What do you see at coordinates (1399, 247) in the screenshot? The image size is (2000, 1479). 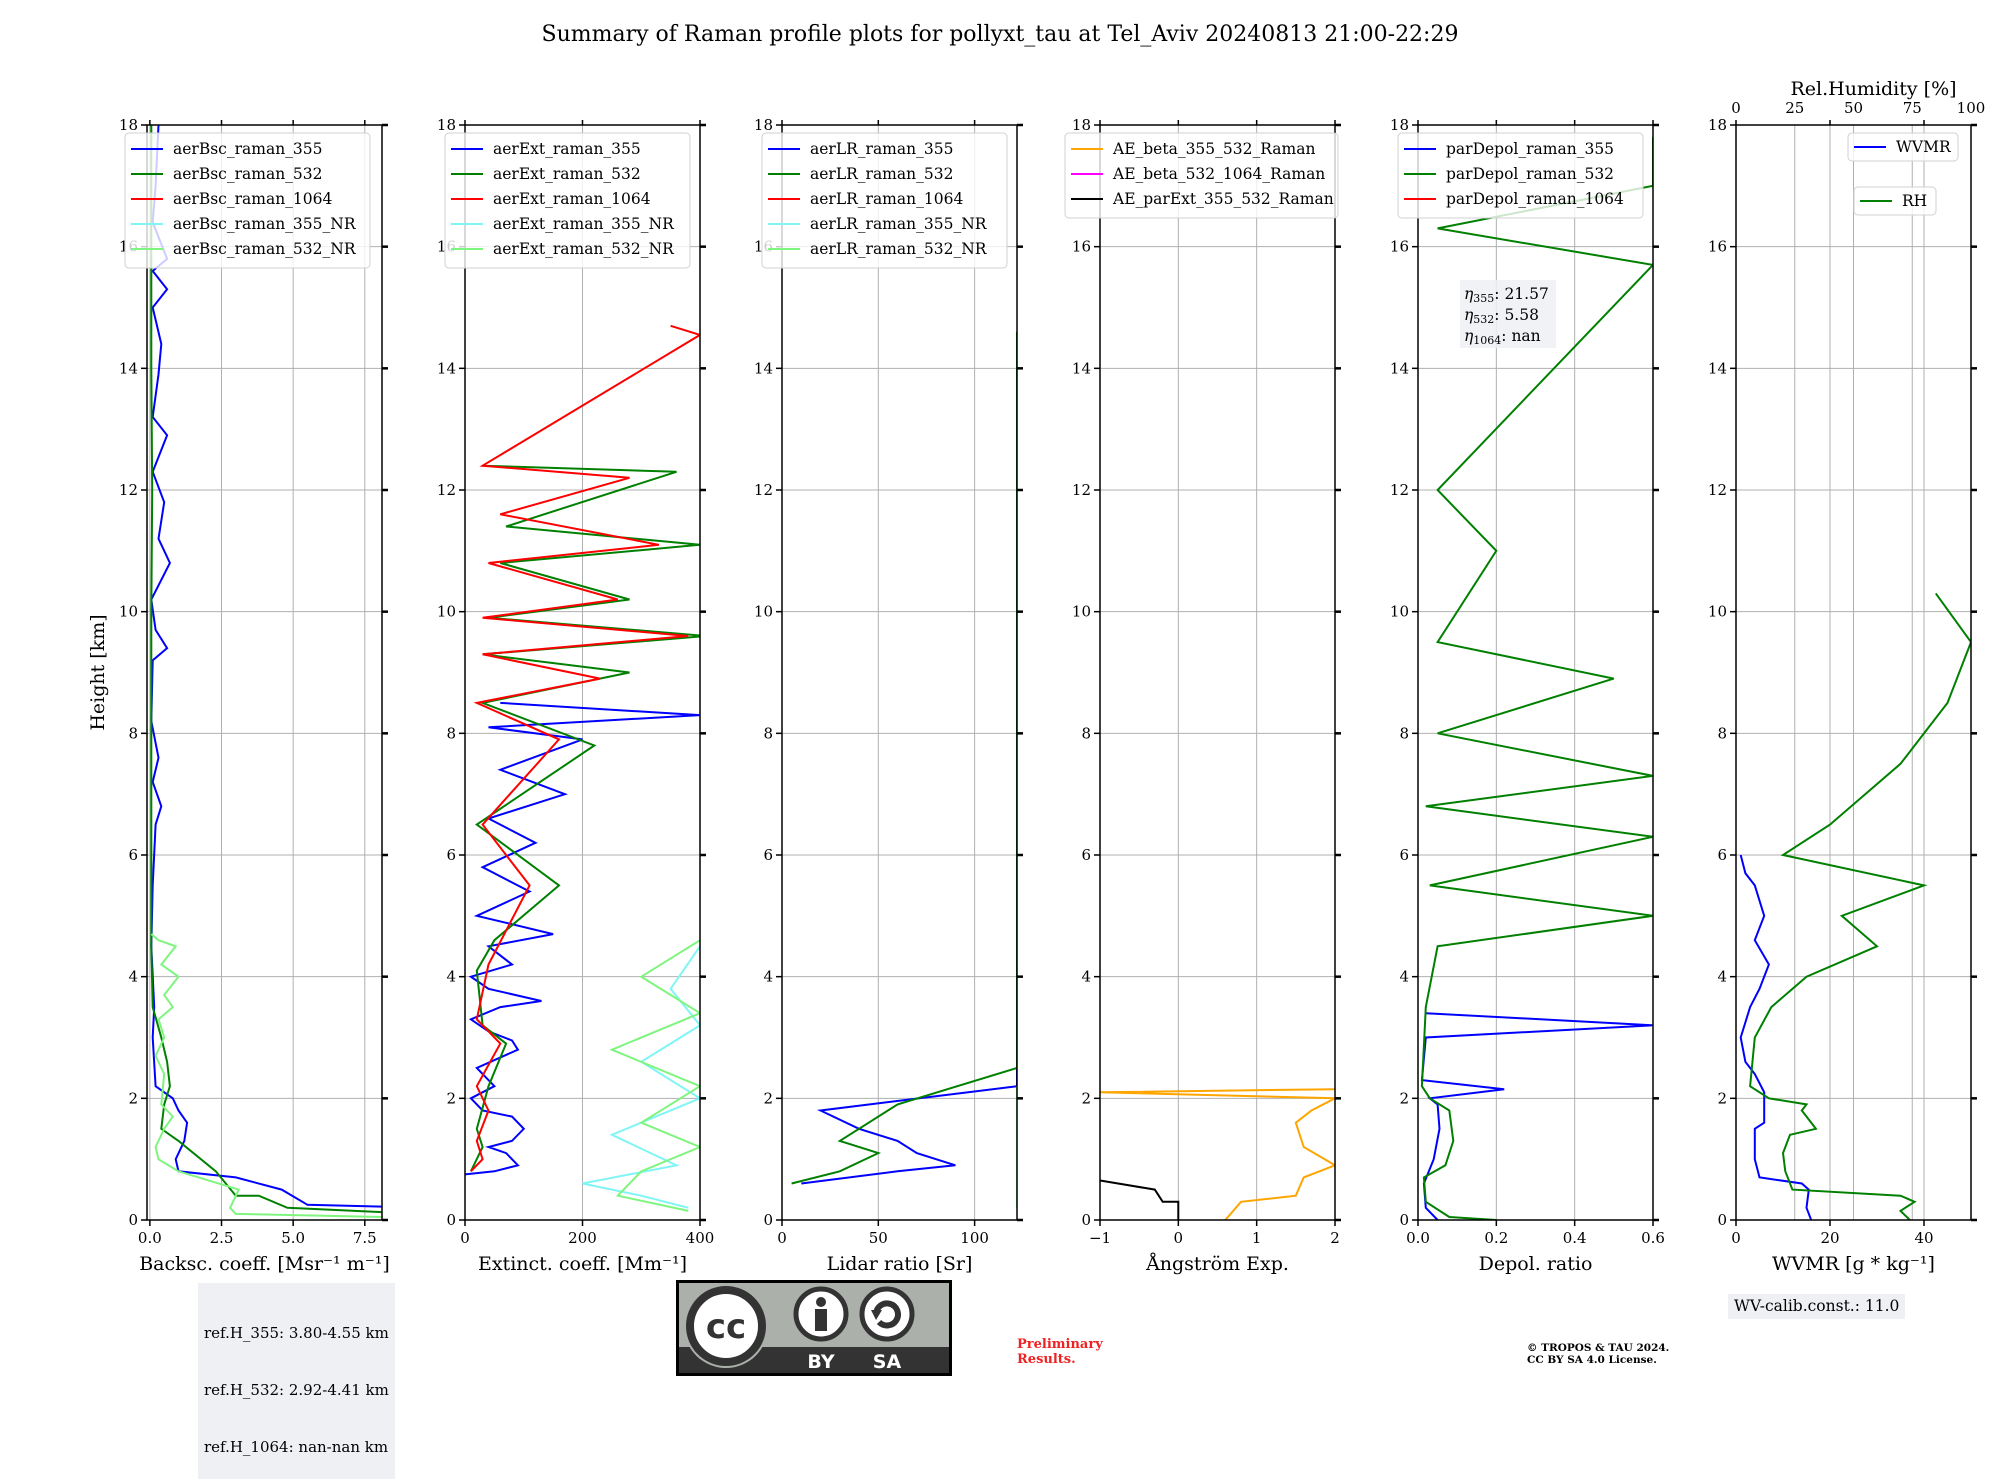 I see `y-tick-label: 16` at bounding box center [1399, 247].